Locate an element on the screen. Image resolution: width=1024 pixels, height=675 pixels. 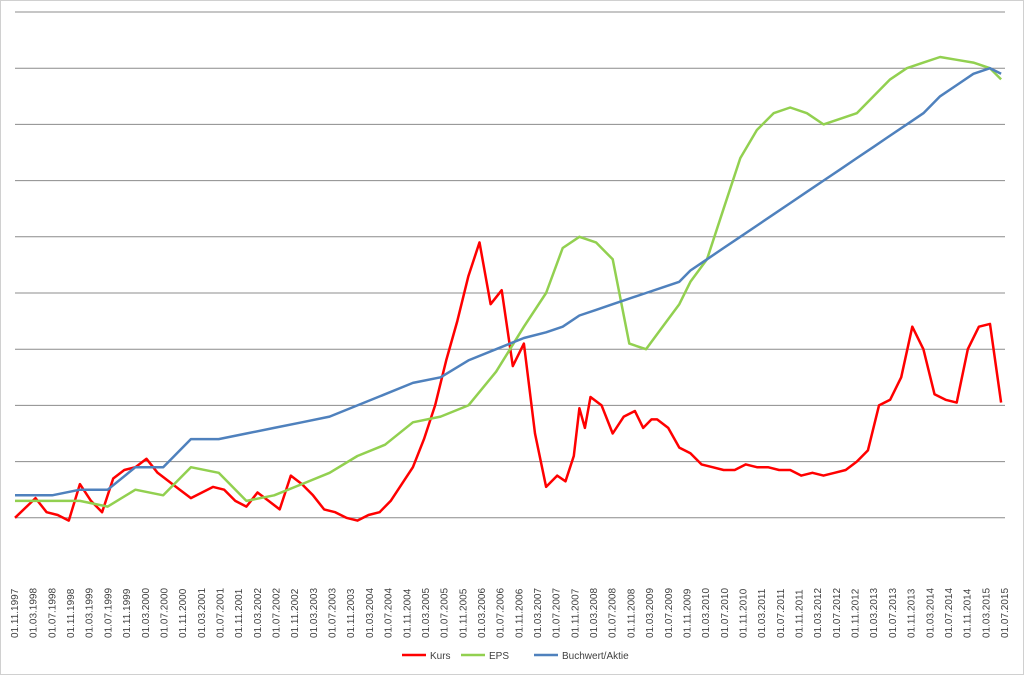
x-tick-label: 01.03.2009 is located at coordinates (650, 613).